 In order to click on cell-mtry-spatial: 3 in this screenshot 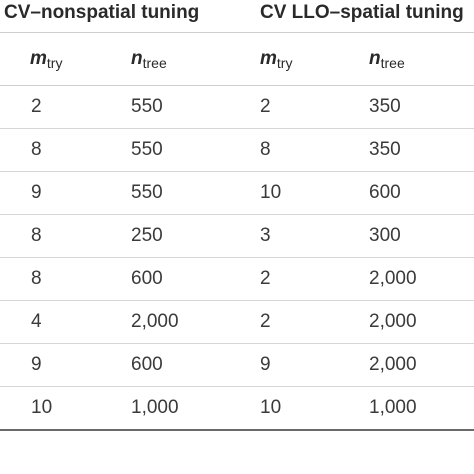, I will do `click(298, 236)`.